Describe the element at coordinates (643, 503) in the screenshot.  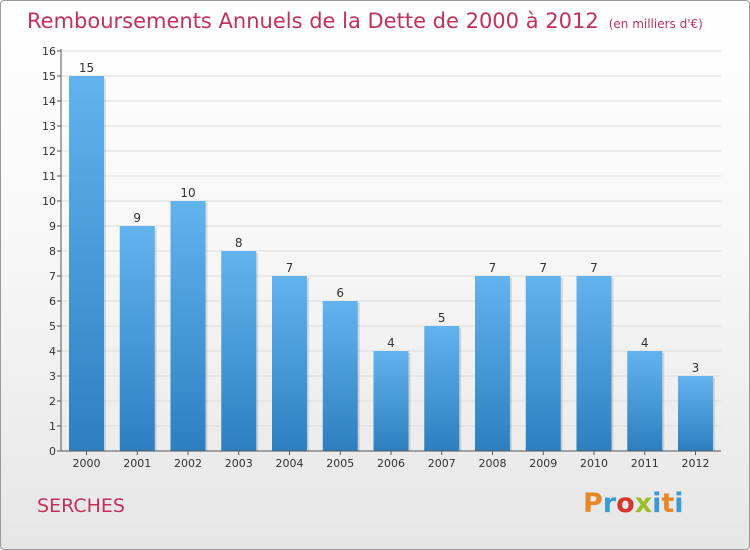
I see `logo-letter: x` at that location.